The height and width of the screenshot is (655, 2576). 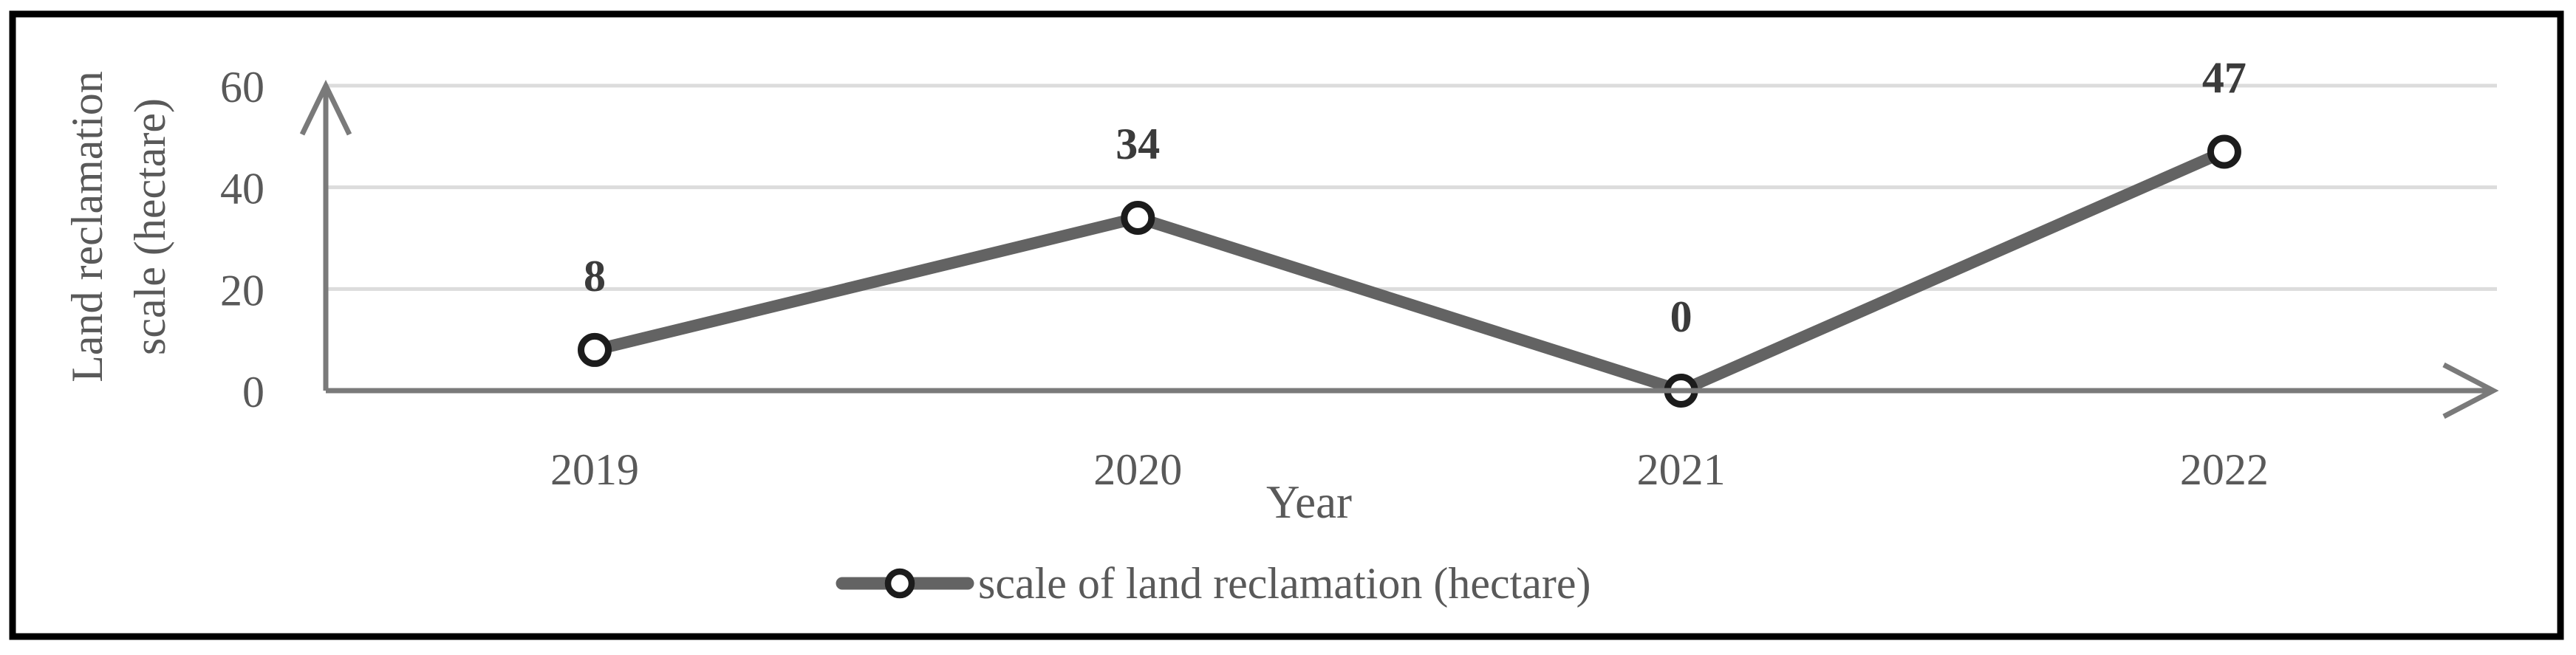 I want to click on legend-circle-marker-icon, so click(x=899, y=583).